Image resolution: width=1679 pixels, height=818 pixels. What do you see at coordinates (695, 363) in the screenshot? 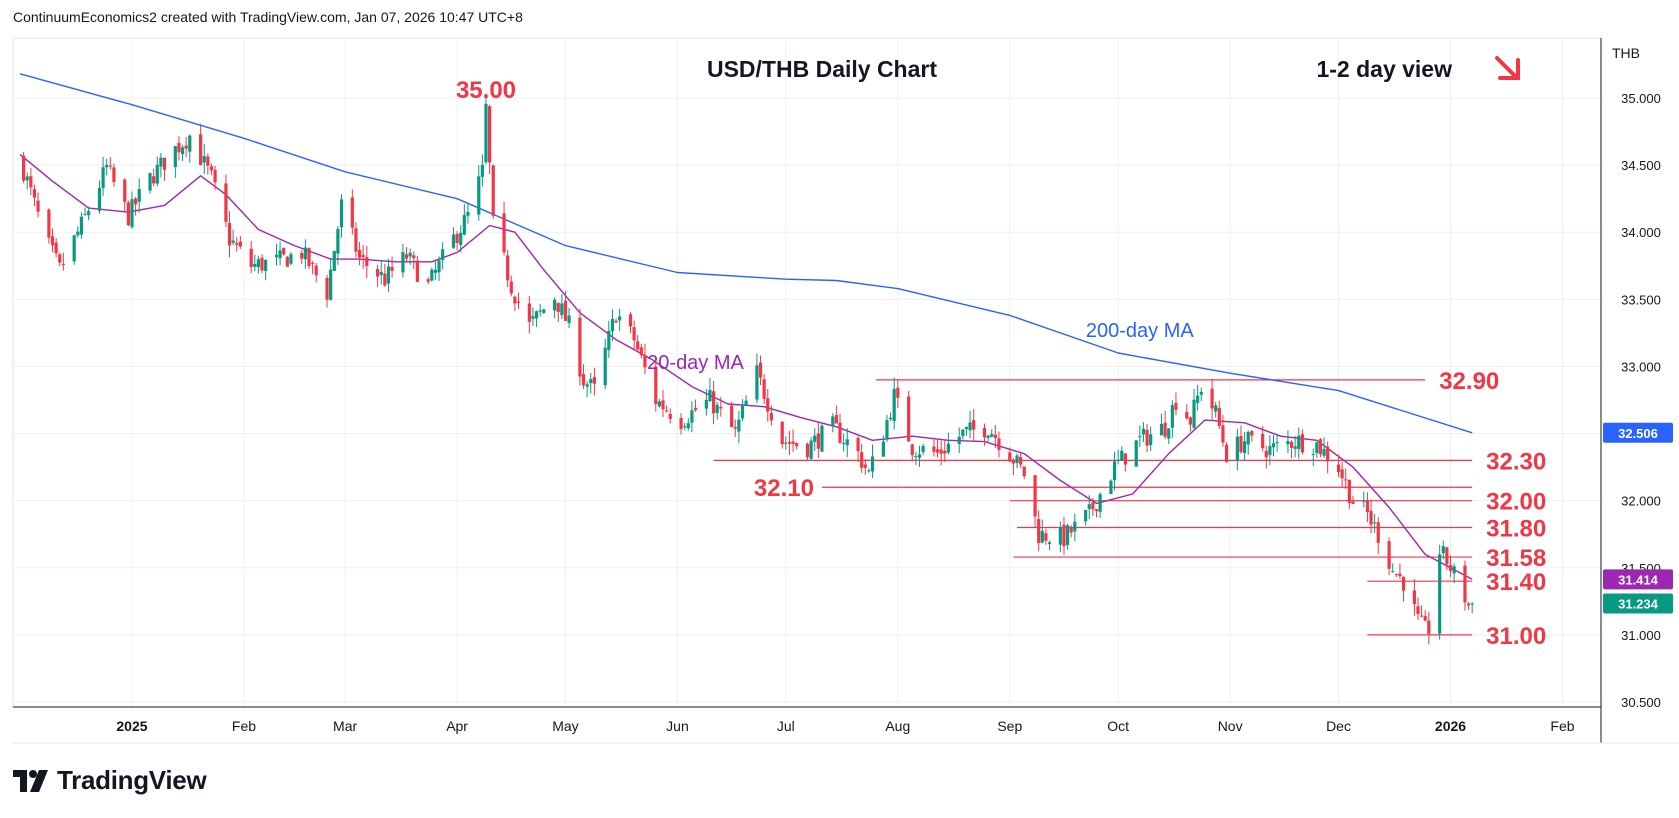
I see `annotation-label: 20-day MA` at bounding box center [695, 363].